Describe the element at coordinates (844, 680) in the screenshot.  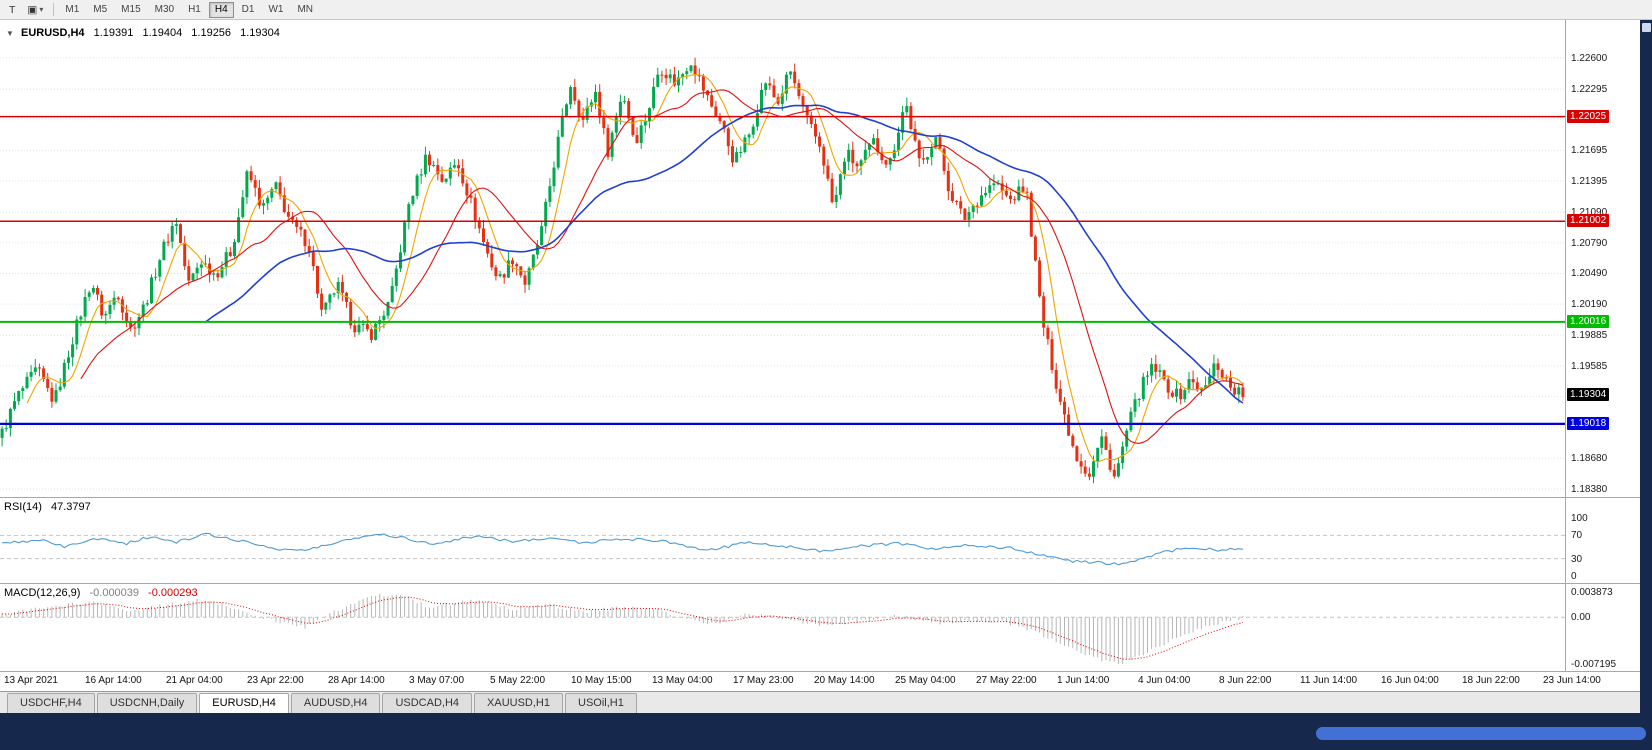
I see `time-axis-label: 20 May 14:00` at that location.